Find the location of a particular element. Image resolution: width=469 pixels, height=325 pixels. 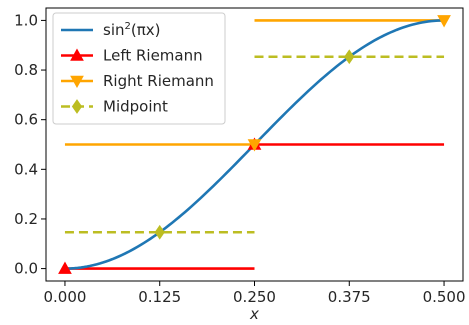

x-axis-label: x is located at coordinates (254, 314).